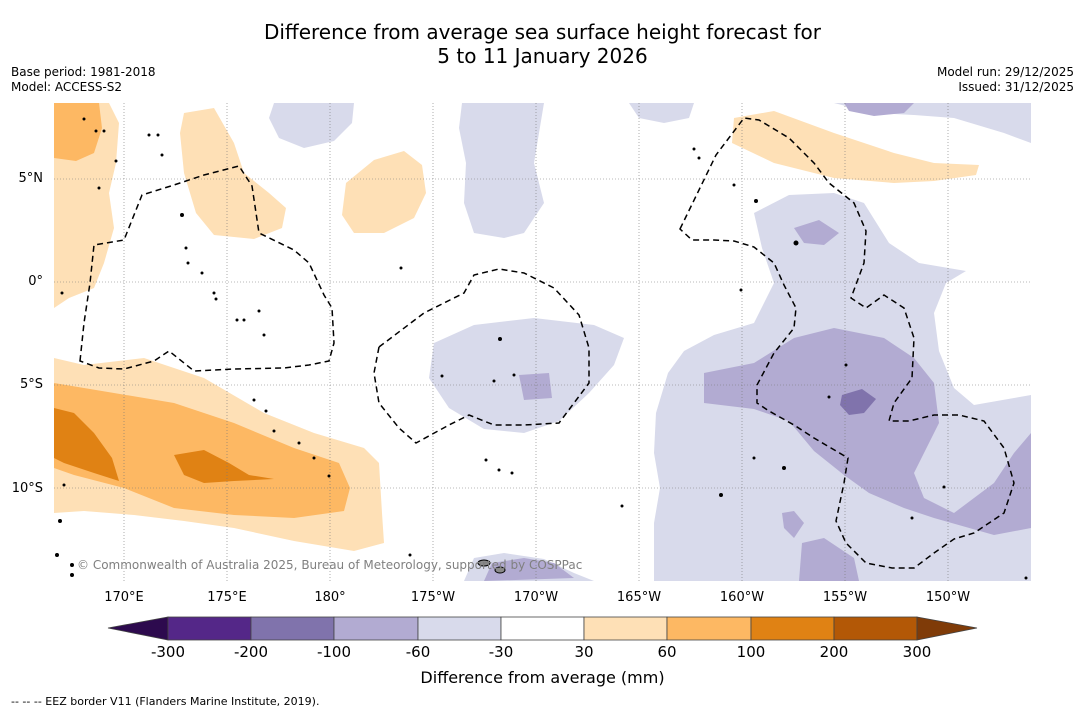 The width and height of the screenshot is (1085, 713). I want to click on colorbar-bin-minus200, so click(292, 628).